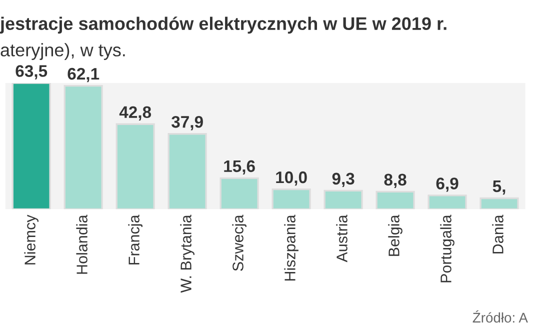  Describe the element at coordinates (31, 239) in the screenshot. I see `x-tick-label: Niemcy` at that location.